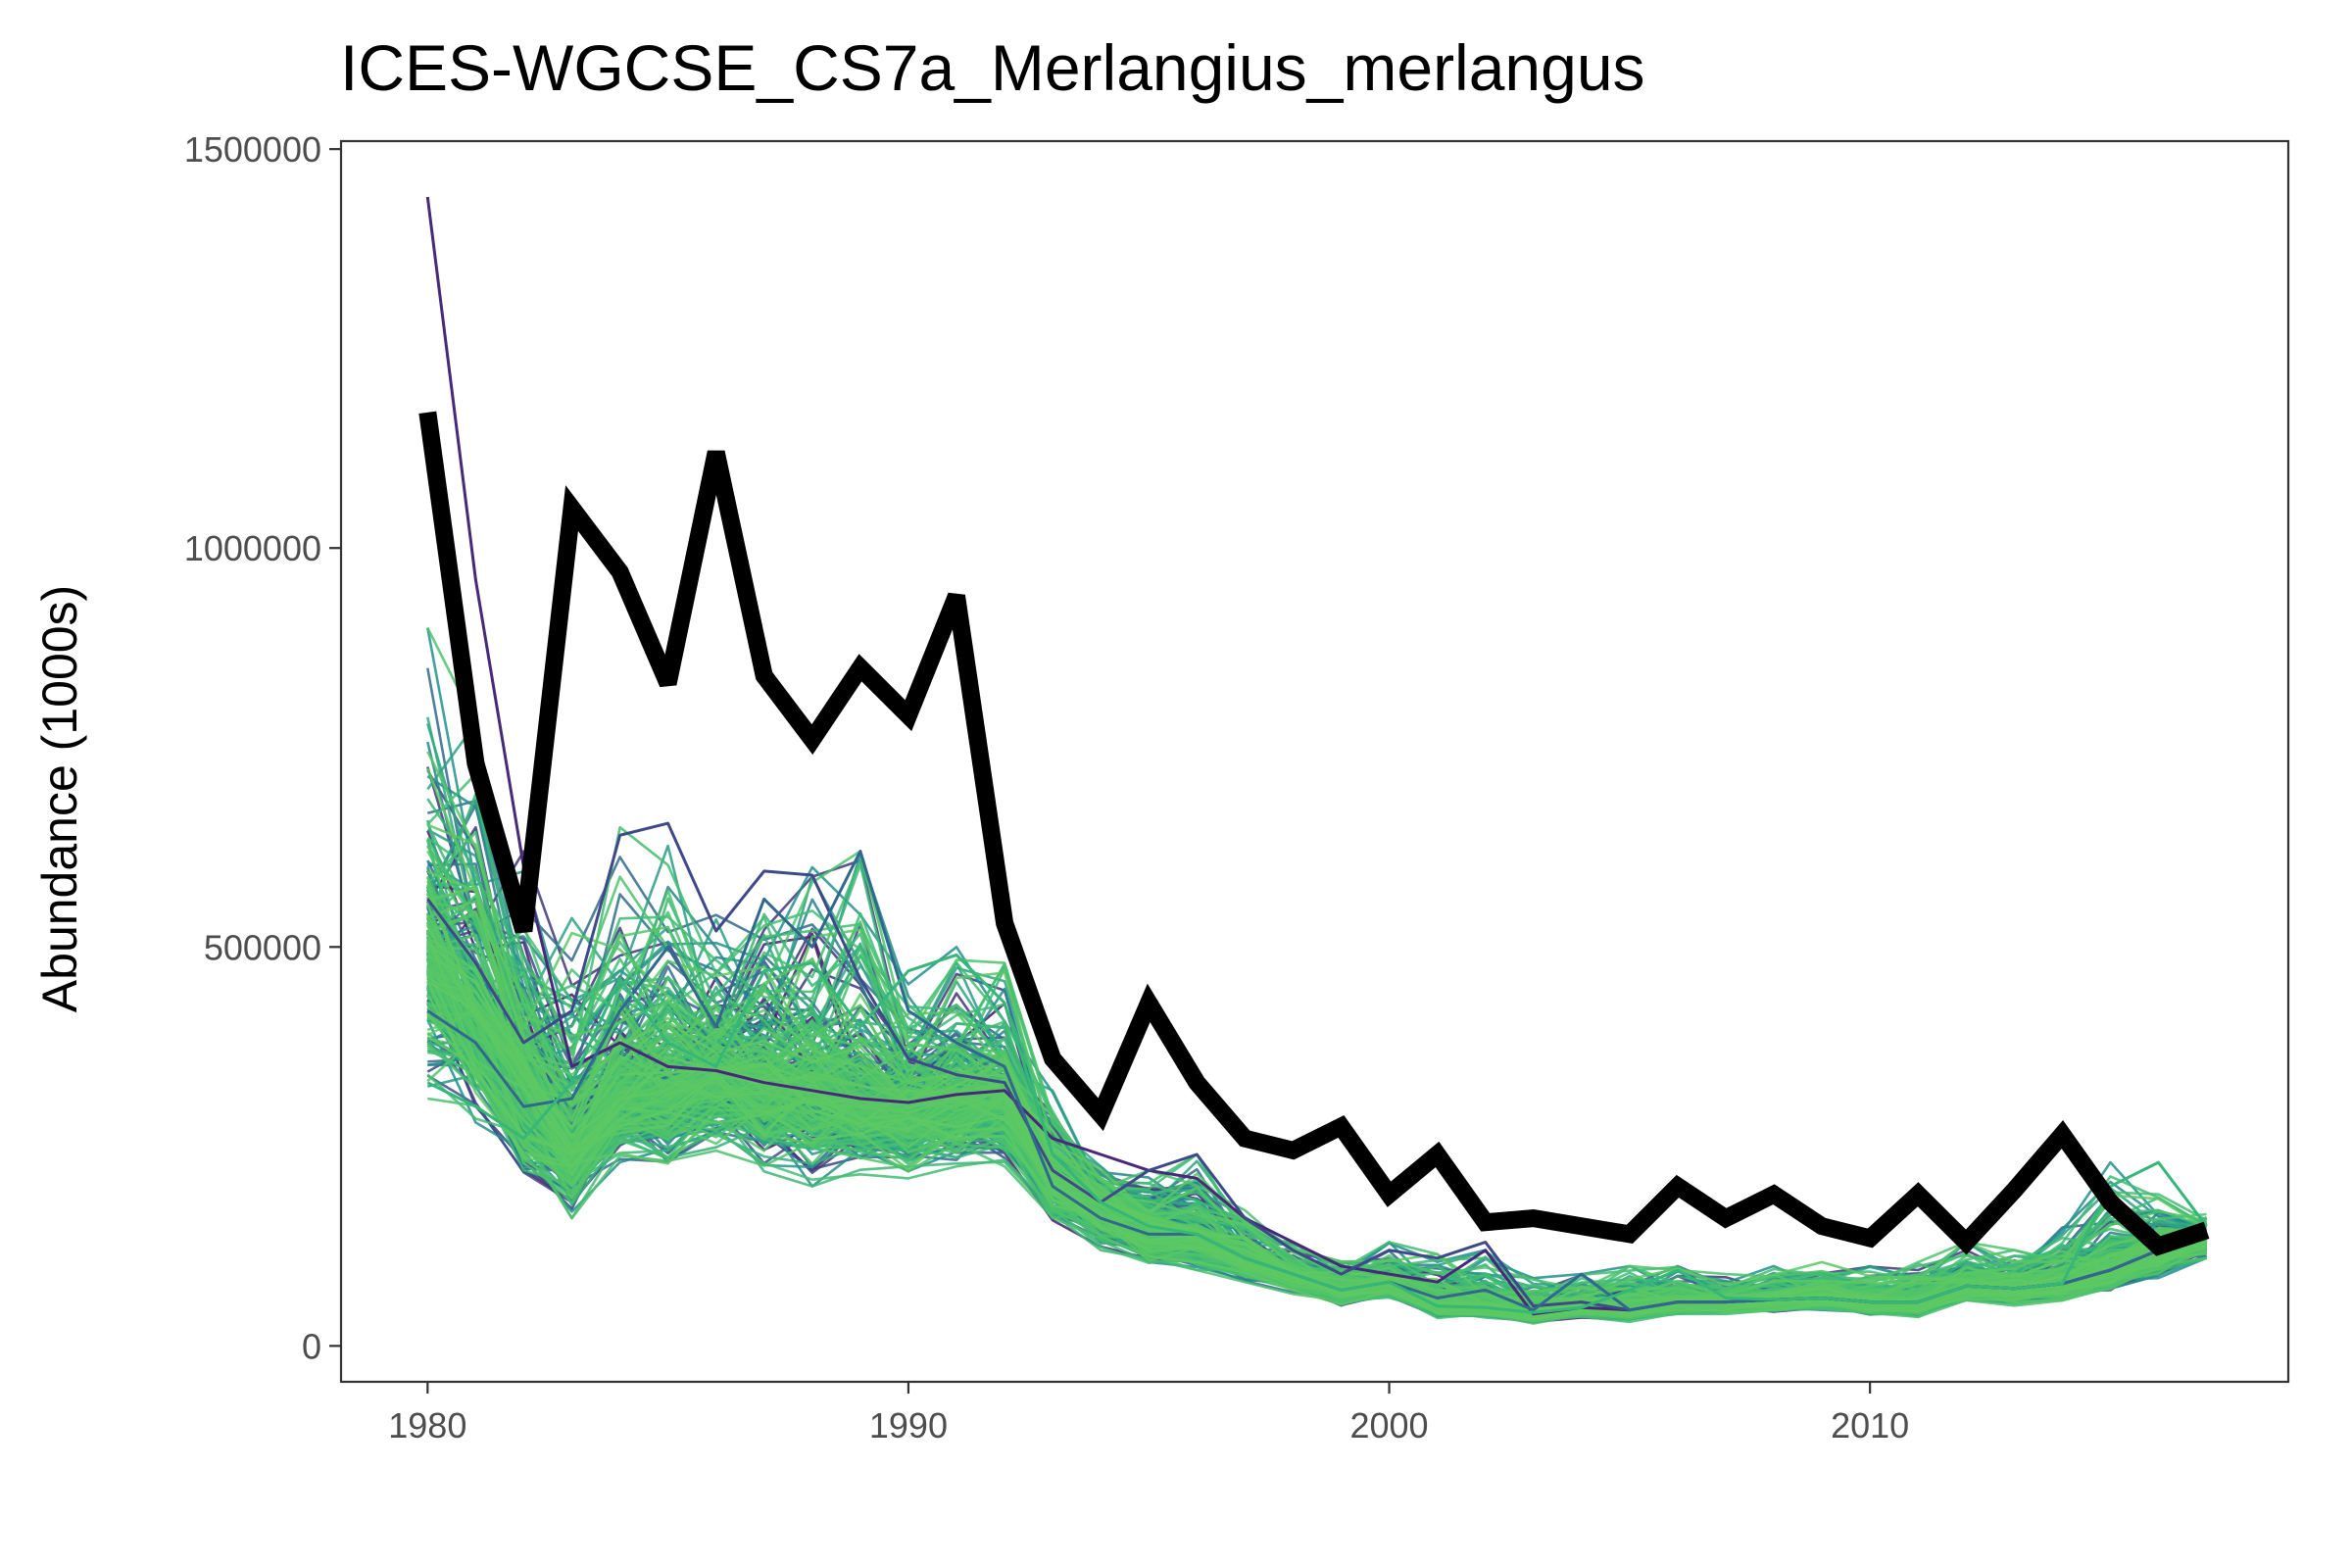  What do you see at coordinates (59, 798) in the screenshot?
I see `y-axis-label: Abundance (1000s)` at bounding box center [59, 798].